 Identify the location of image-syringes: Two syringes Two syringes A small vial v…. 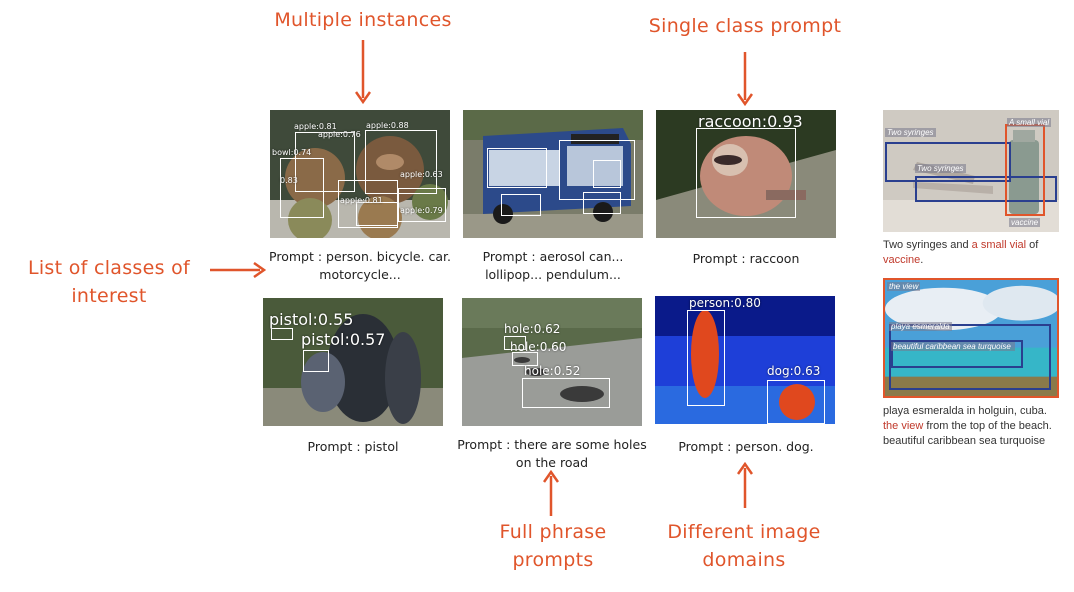
(971, 171).